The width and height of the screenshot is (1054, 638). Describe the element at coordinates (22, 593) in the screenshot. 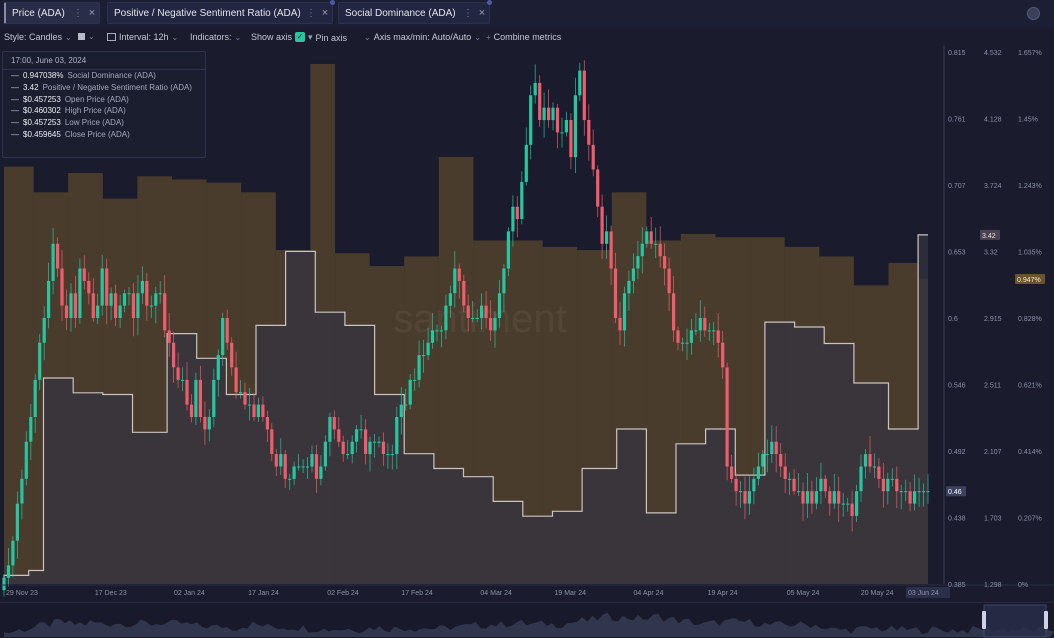

I see `x-axis-tick: 29 Nov 23` at that location.